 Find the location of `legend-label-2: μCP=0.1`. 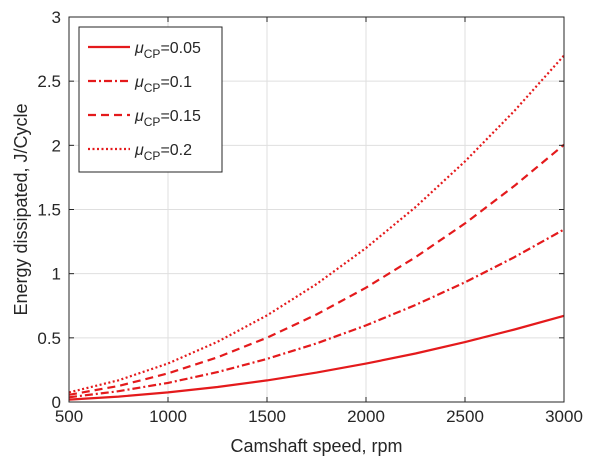

legend-label-2: μCP=0.1 is located at coordinates (163, 84).